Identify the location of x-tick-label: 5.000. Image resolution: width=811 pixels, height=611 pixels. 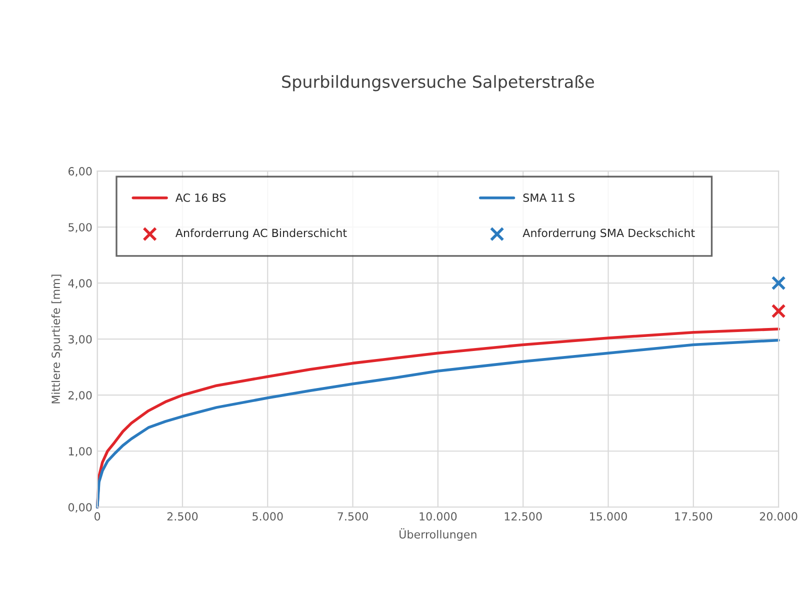
(267, 516).